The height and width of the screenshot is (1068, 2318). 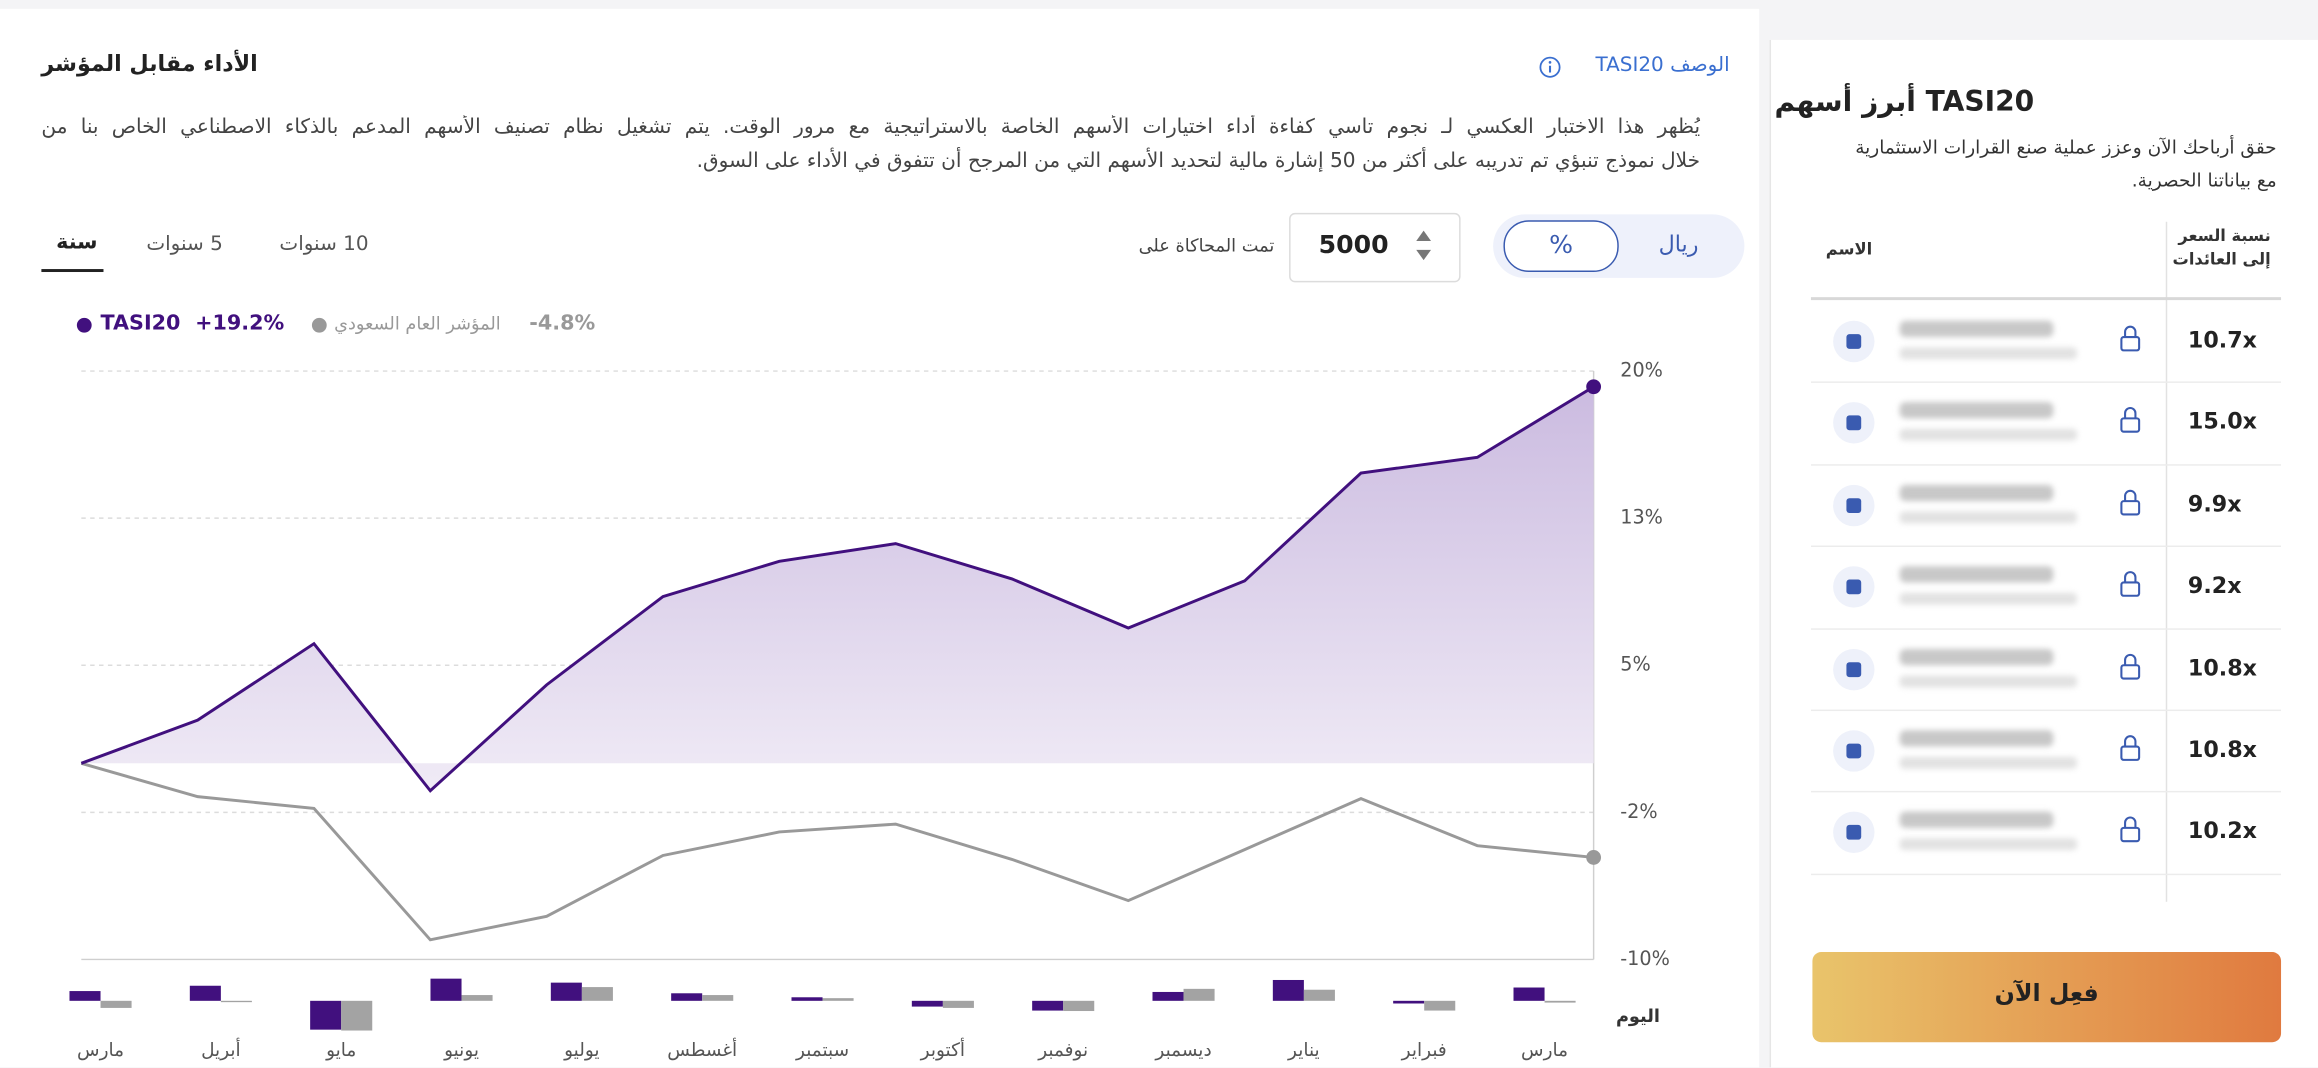 What do you see at coordinates (1678, 244) in the screenshot?
I see `unit-option: ريال` at bounding box center [1678, 244].